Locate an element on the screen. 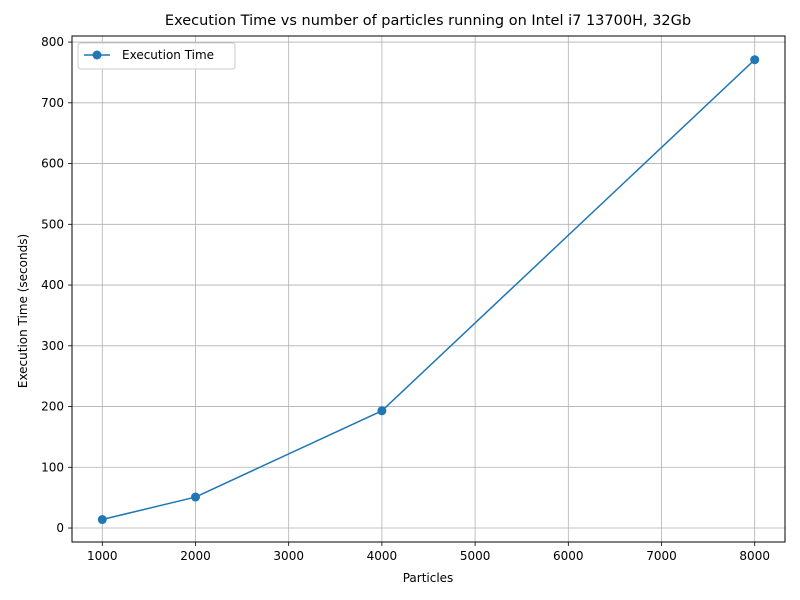 Image resolution: width=800 pixels, height=600 pixels. legend: Execution Time is located at coordinates (156, 56).